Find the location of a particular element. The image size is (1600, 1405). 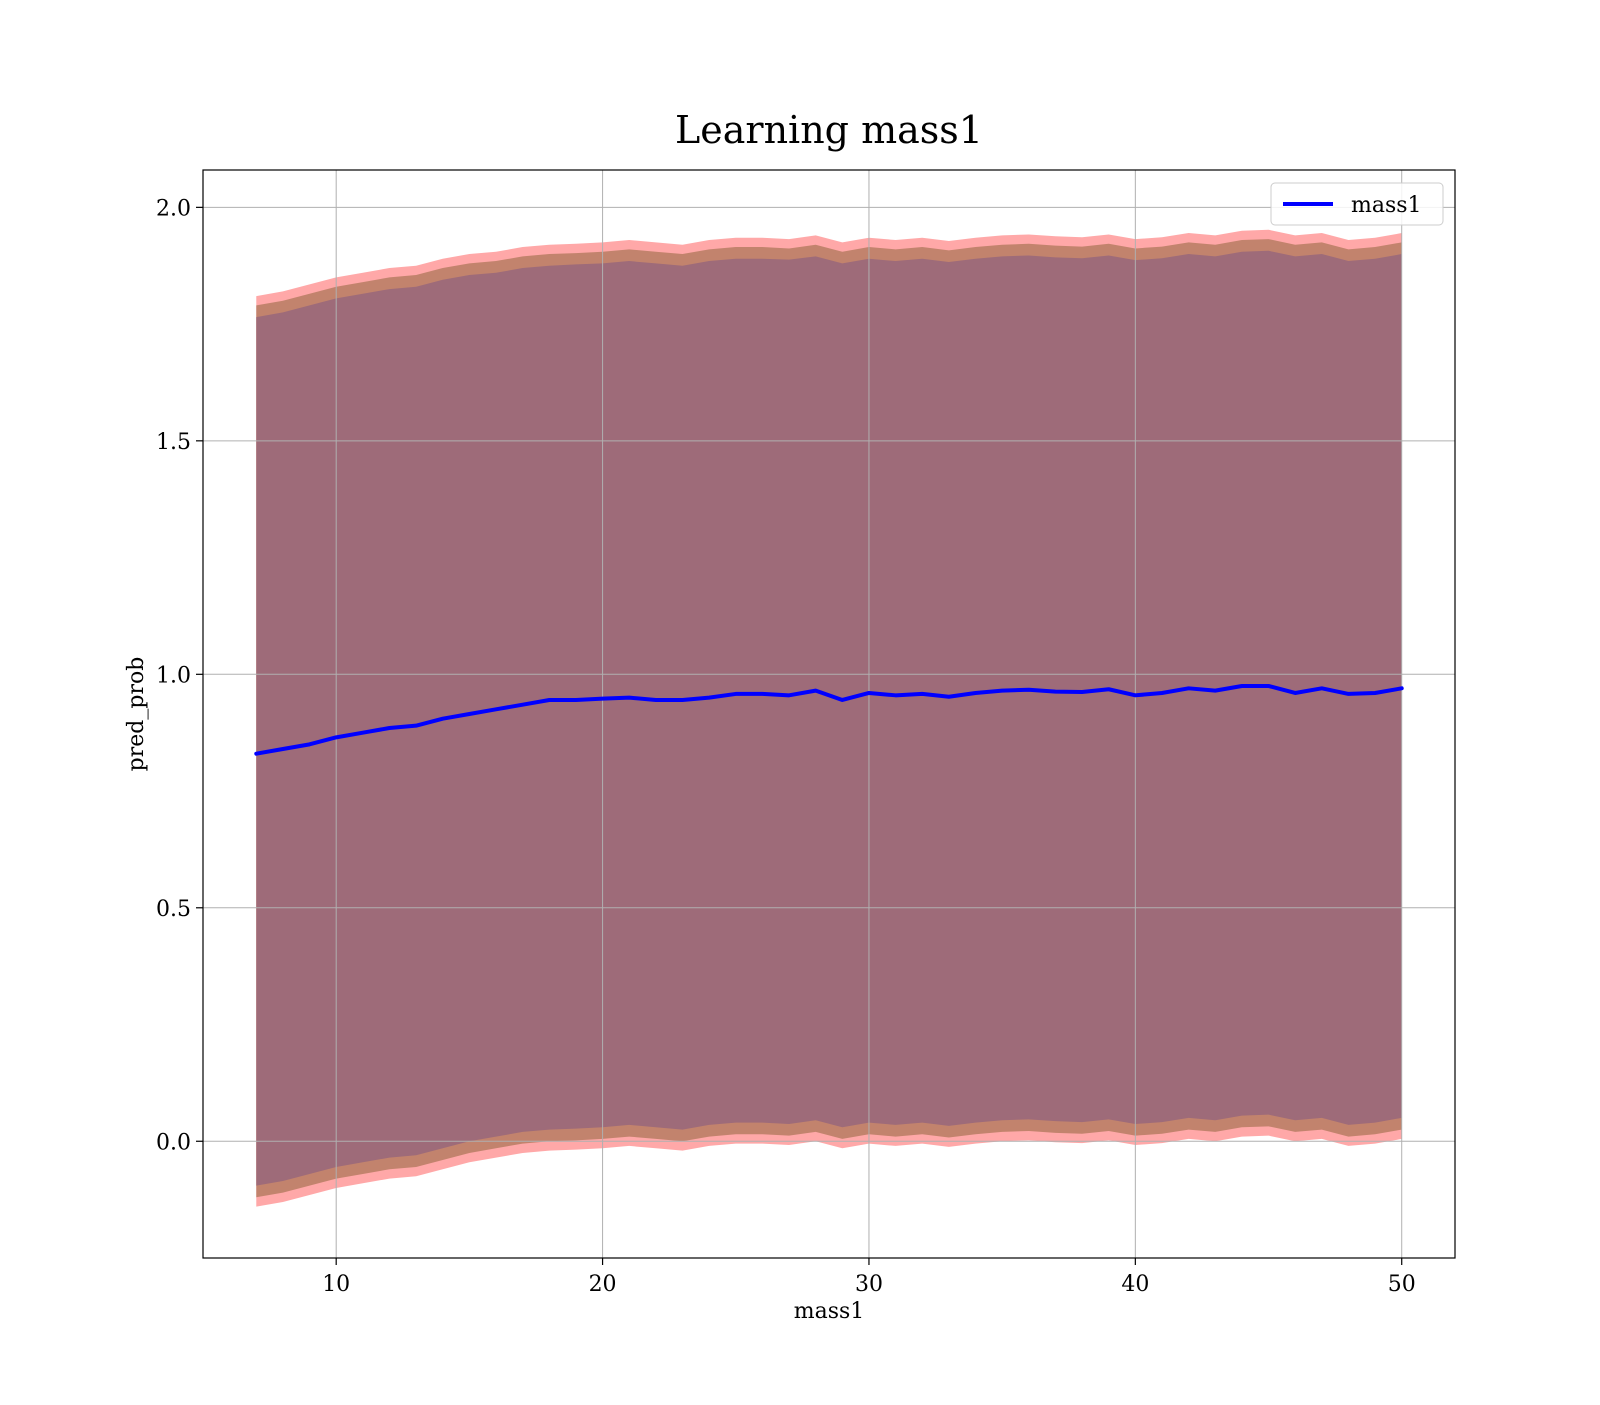

series-layer is located at coordinates (829, 719).